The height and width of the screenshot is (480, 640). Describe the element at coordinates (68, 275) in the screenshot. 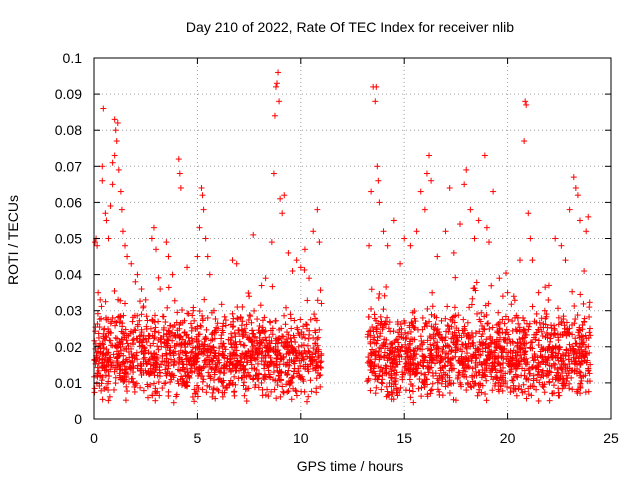

I see `y-tick-label: 0.04` at that location.